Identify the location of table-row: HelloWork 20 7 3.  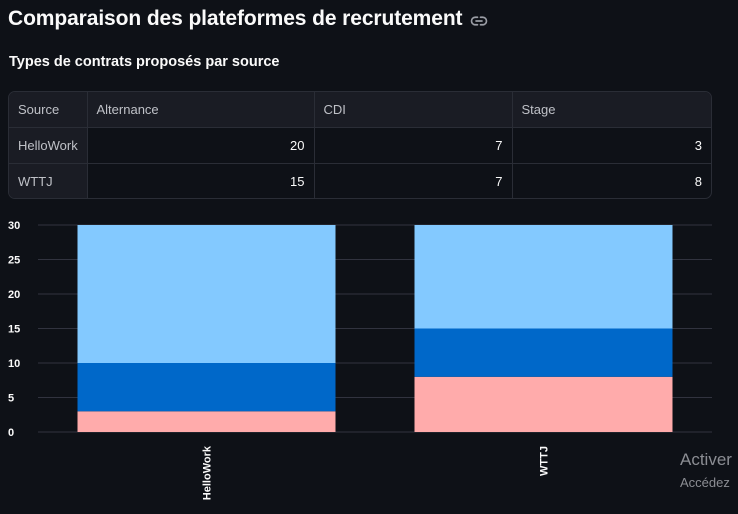
(360, 145).